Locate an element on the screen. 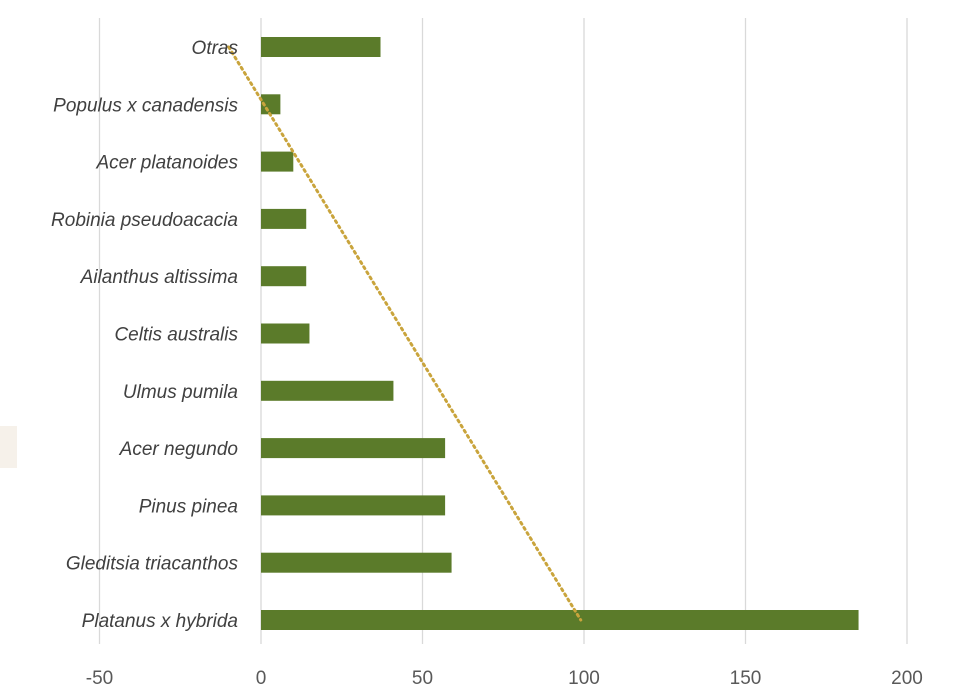  x-axis-tick-labels: -50 0 50 100 150 200 is located at coordinates (504, 677).